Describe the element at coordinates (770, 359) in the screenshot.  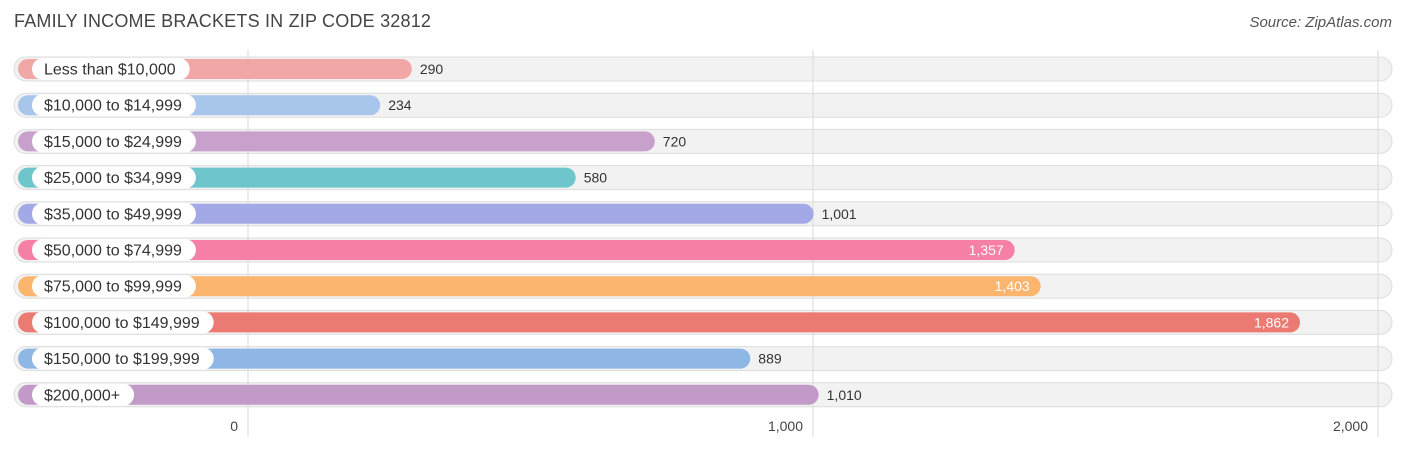
I see `value-label: 889` at that location.